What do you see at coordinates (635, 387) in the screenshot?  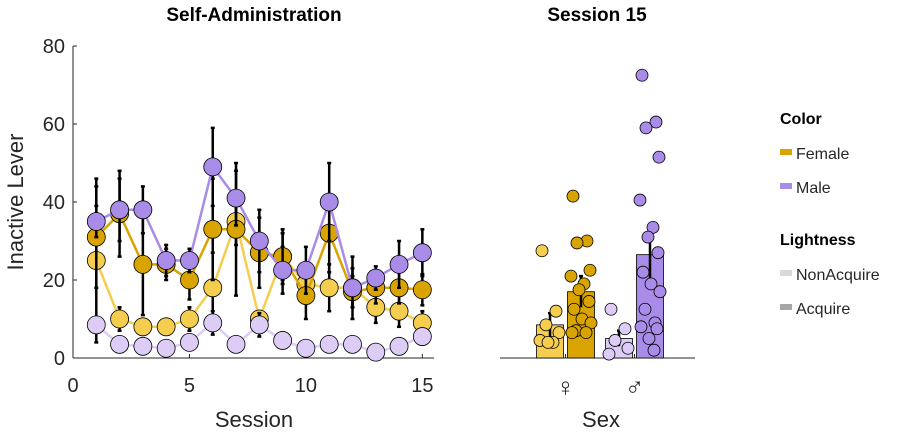 I see `category-tick-label: ♂` at bounding box center [635, 387].